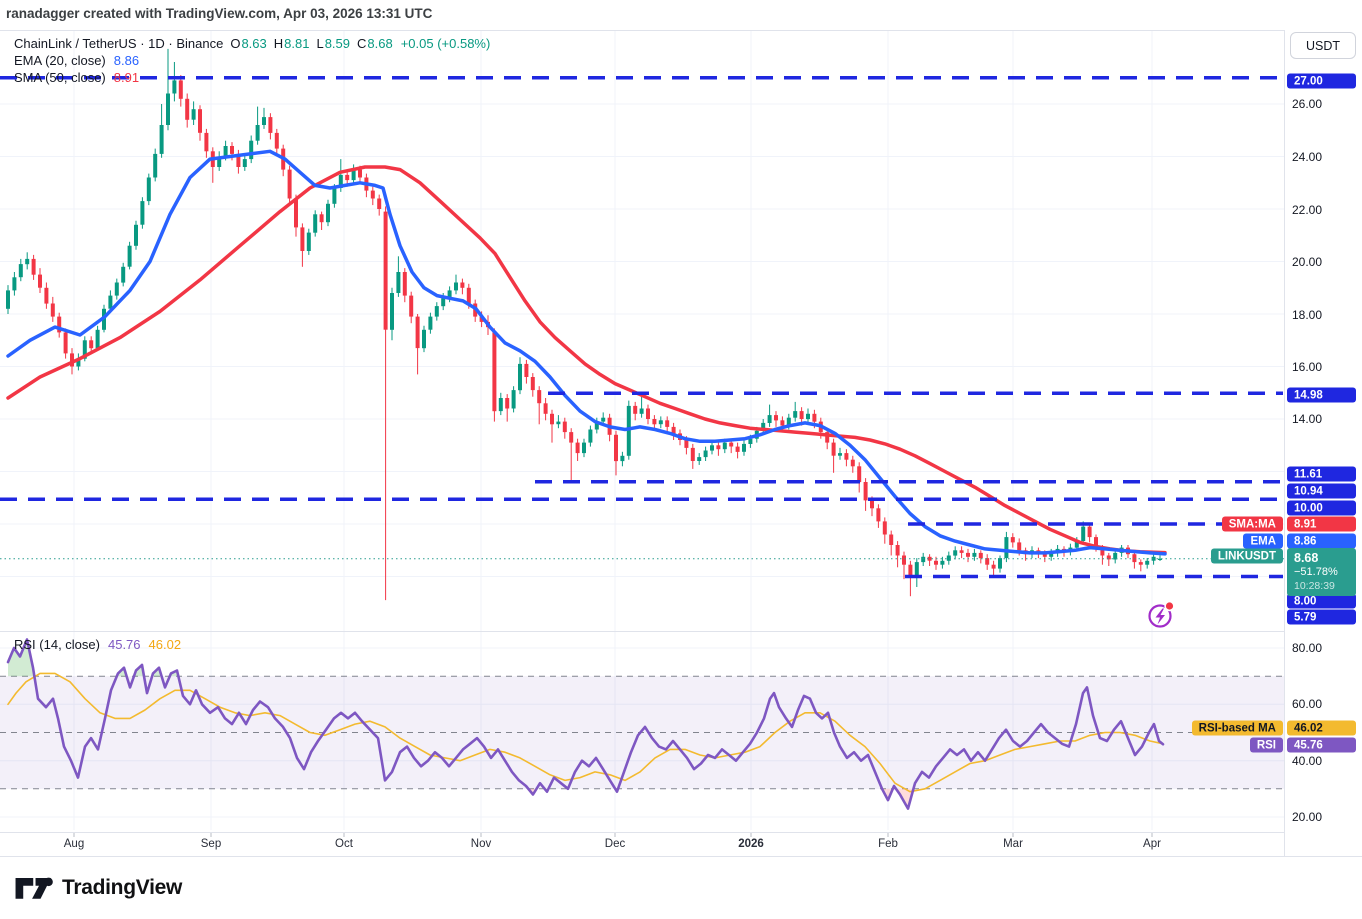 This screenshot has width=1362, height=919. Describe the element at coordinates (320, 43) in the screenshot. I see `low-label: L` at that location.